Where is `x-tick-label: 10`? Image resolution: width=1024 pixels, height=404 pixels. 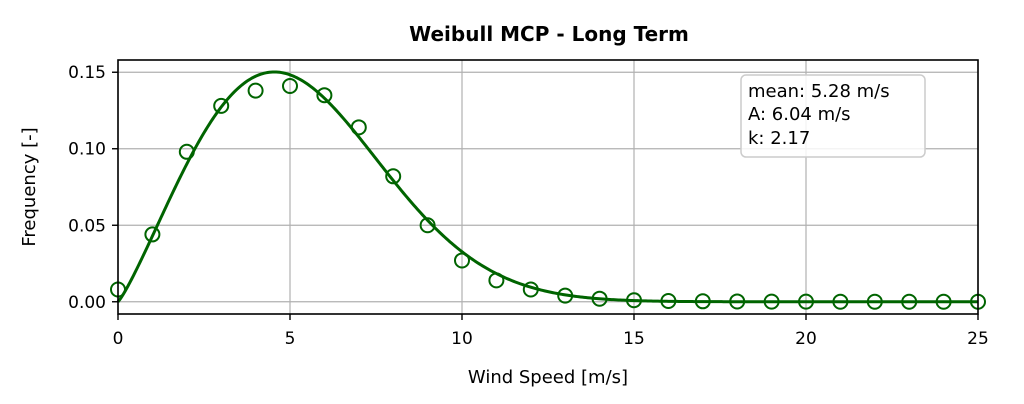 x-tick-label: 10 is located at coordinates (462, 339).